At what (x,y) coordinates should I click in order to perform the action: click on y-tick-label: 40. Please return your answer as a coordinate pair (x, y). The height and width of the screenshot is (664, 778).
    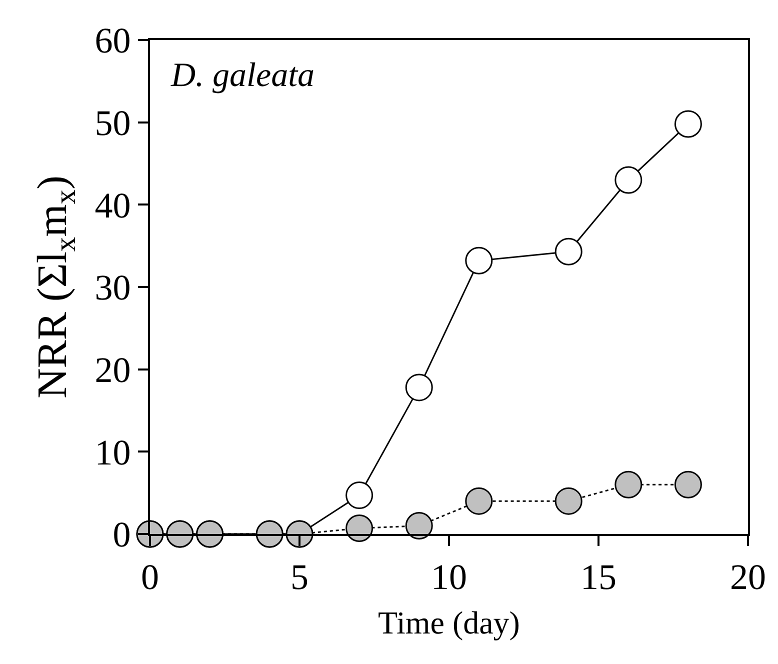
    Looking at the image, I should click on (112, 205).